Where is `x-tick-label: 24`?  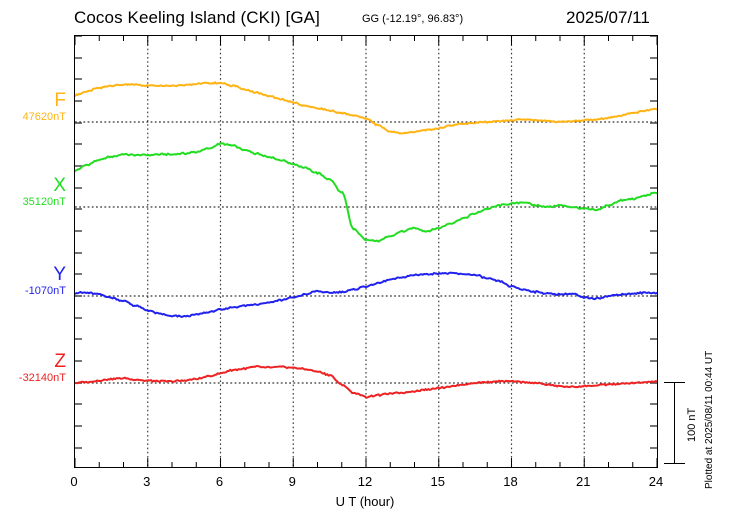
x-tick-label: 24 is located at coordinates (656, 481).